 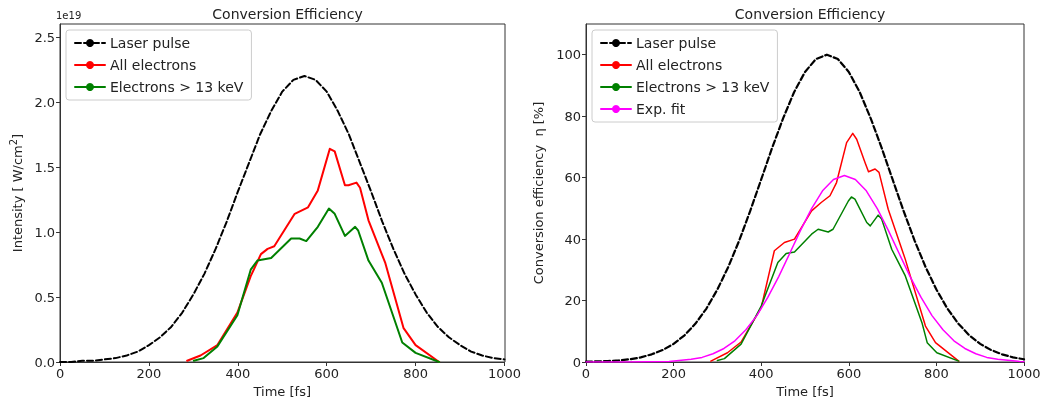 What do you see at coordinates (45, 37) in the screenshot?
I see `y-tick-label: 2.5` at bounding box center [45, 37].